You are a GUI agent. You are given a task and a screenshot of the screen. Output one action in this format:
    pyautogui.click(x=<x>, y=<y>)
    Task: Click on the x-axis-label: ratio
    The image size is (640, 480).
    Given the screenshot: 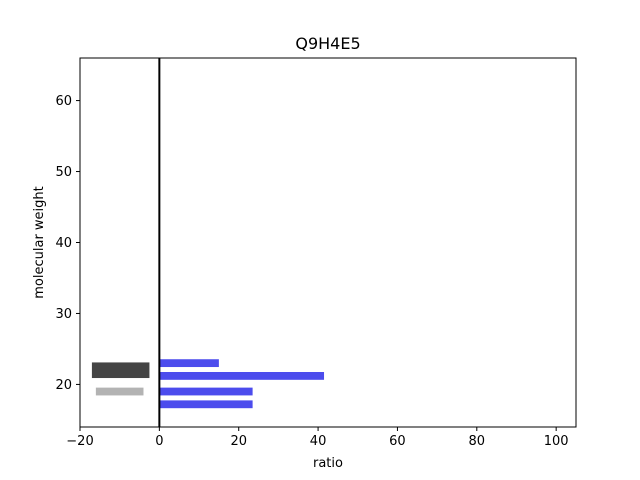 What is the action you would take?
    pyautogui.click(x=328, y=463)
    